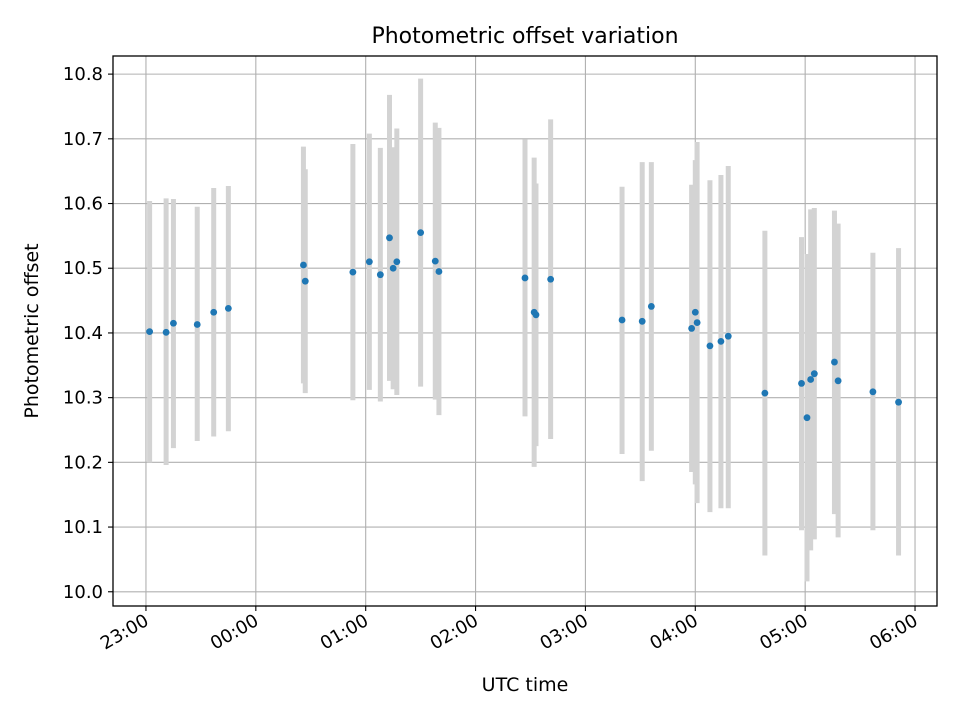  What do you see at coordinates (83, 527) in the screenshot?
I see `y-tick-label: 10.1` at bounding box center [83, 527].